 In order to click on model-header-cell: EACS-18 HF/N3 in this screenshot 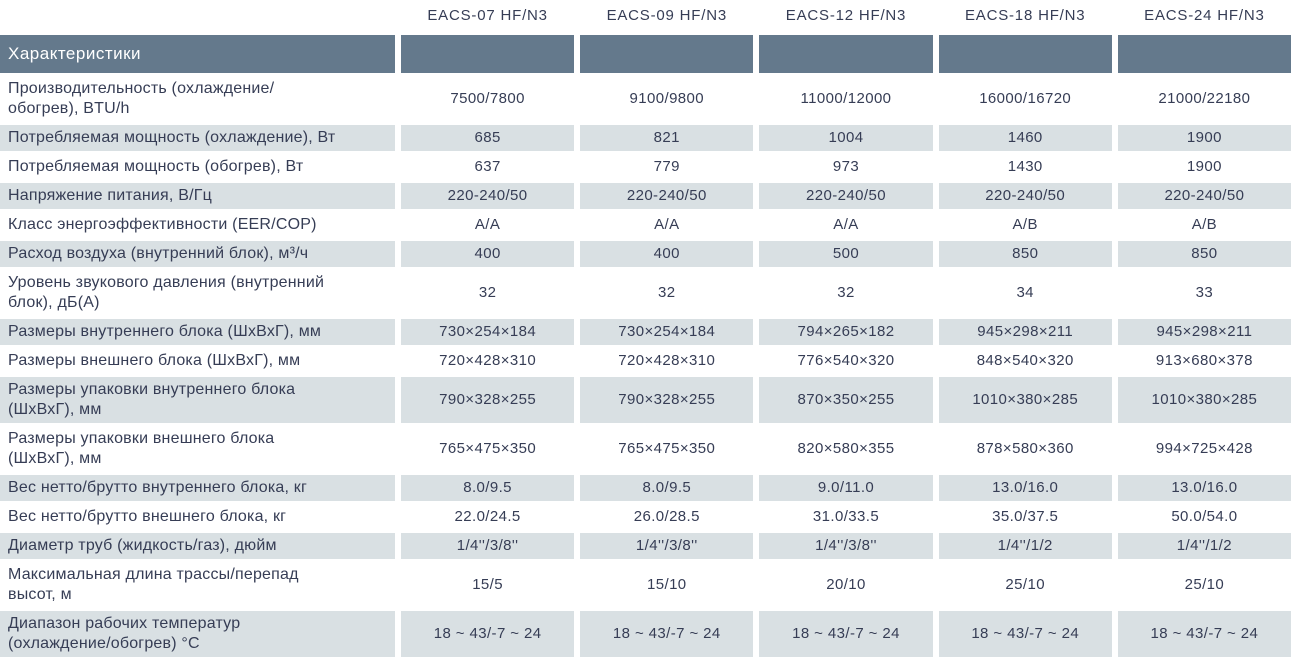, I will do `click(1025, 15)`.